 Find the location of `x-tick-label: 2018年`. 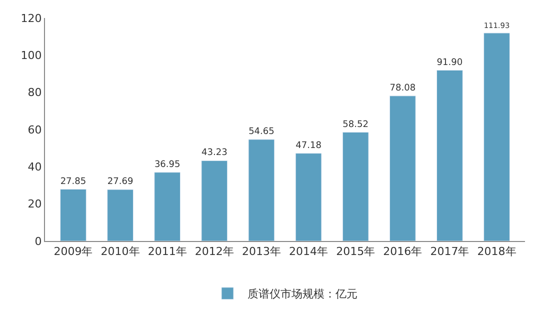

x-tick-label: 2018年 is located at coordinates (496, 251).